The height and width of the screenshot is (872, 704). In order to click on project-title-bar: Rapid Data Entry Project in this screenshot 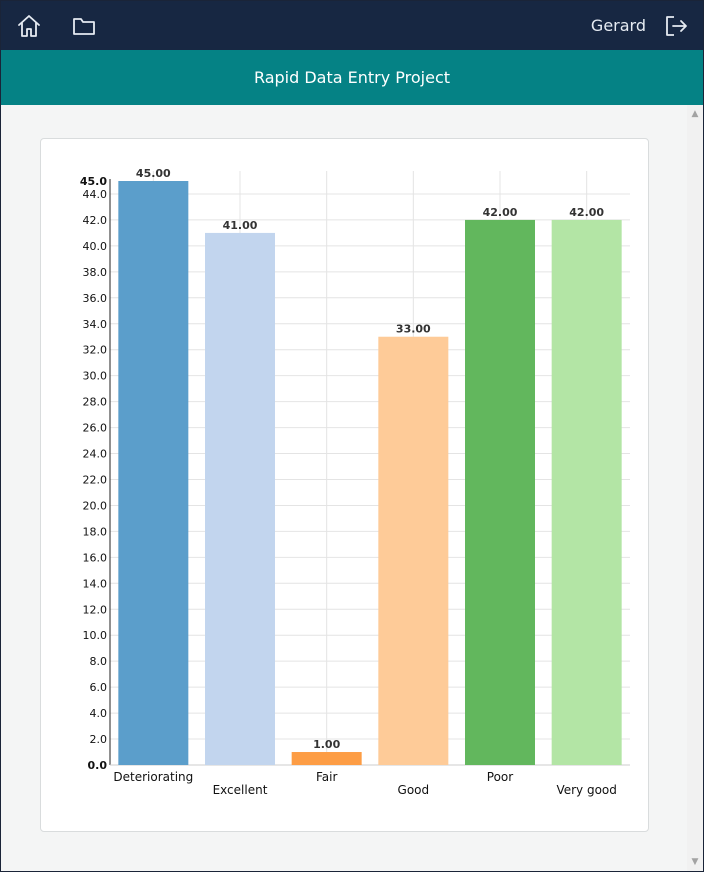, I will do `click(352, 77)`.